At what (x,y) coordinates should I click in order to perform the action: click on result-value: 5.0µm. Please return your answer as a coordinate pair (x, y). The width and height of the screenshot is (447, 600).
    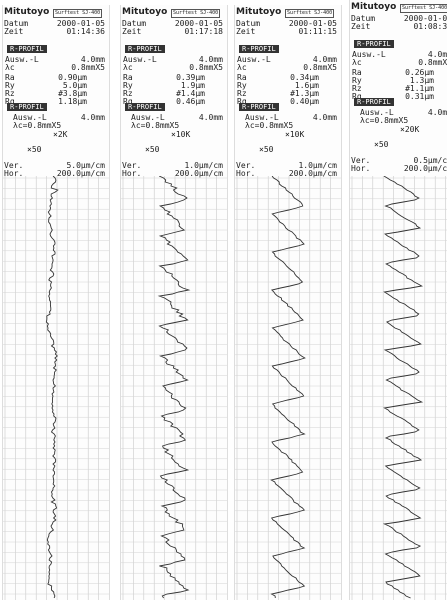
    Looking at the image, I should click on (74, 85).